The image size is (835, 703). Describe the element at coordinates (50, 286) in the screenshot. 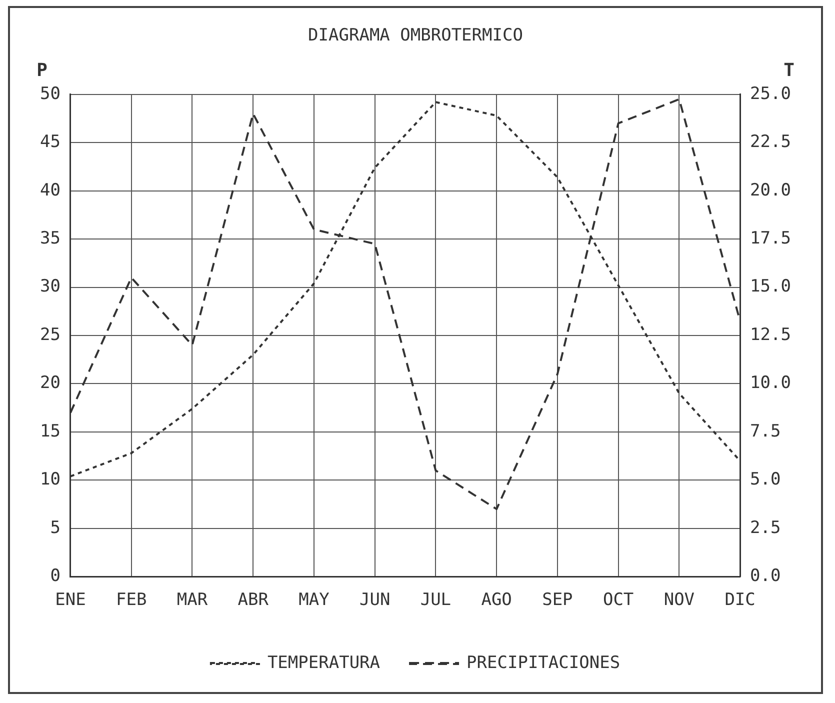

I see `y-tick-label: 30` at that location.